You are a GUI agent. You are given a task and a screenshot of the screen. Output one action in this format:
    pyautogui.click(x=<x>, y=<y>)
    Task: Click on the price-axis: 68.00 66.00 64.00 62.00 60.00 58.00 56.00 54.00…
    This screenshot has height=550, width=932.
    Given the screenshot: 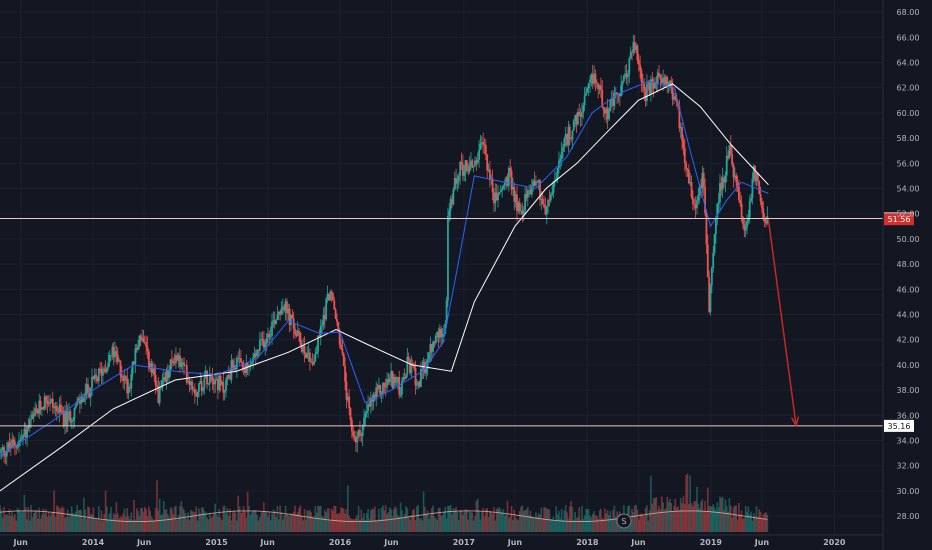 What is the action you would take?
    pyautogui.click(x=900, y=275)
    